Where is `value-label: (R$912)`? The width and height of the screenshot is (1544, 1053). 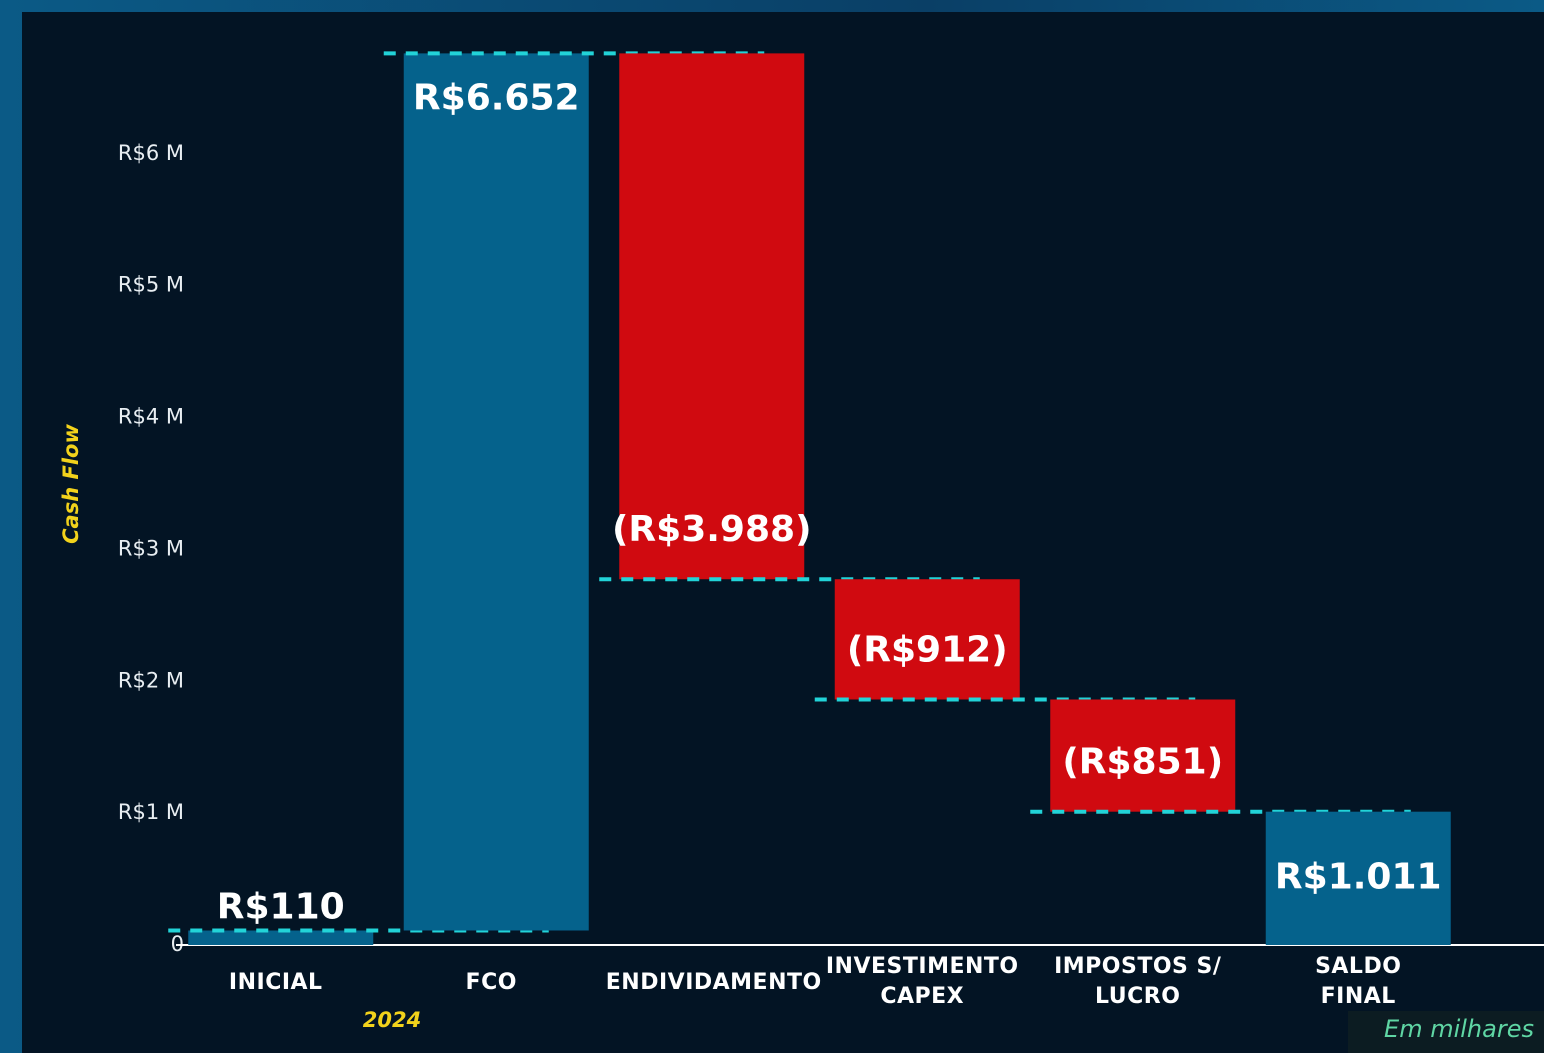
value-label: (R$912) is located at coordinates (927, 649).